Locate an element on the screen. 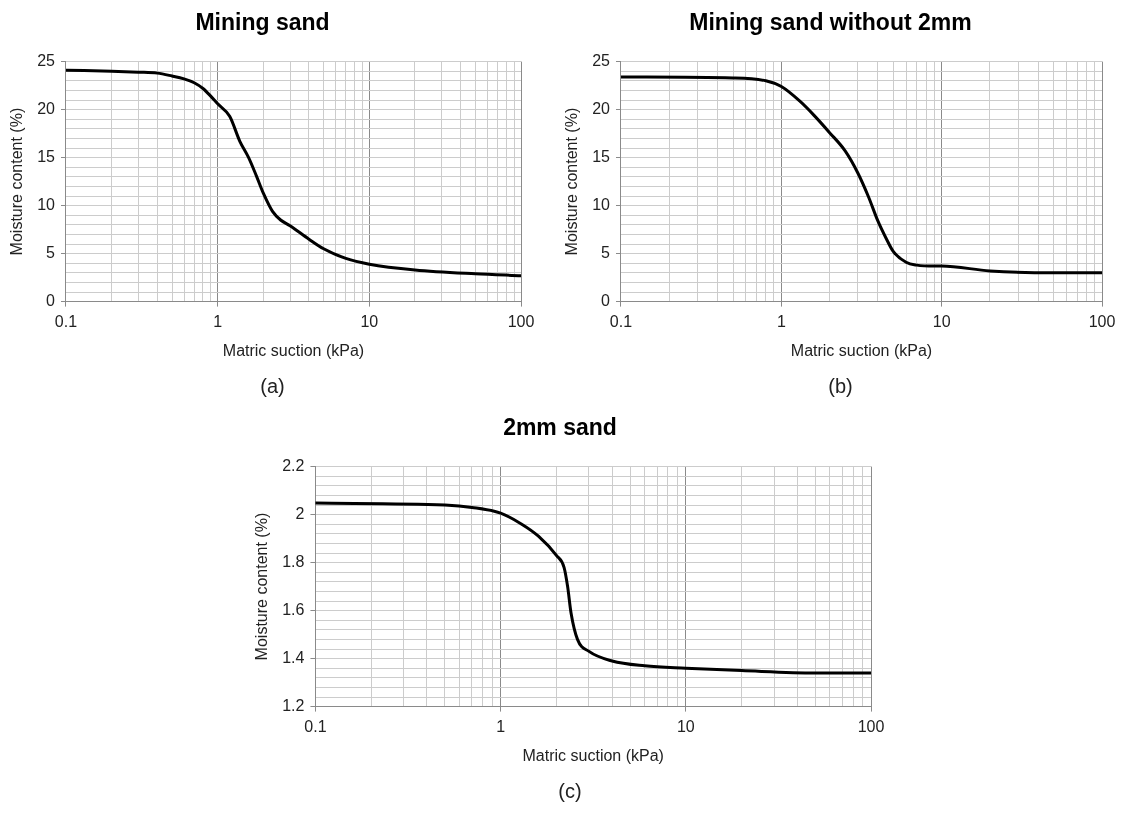 The width and height of the screenshot is (1126, 819). y-tick-label: 1.2 is located at coordinates (293, 706).